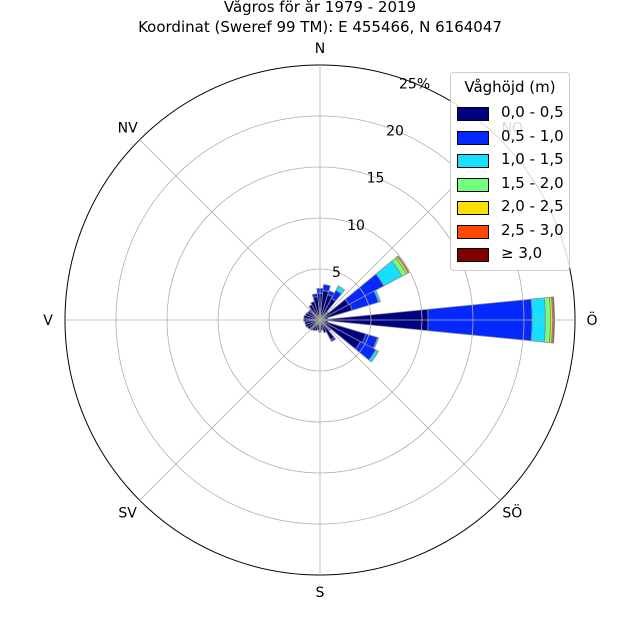 Image resolution: width=640 pixels, height=640 pixels. I want to click on radial-tick-label-1: 10, so click(356, 226).